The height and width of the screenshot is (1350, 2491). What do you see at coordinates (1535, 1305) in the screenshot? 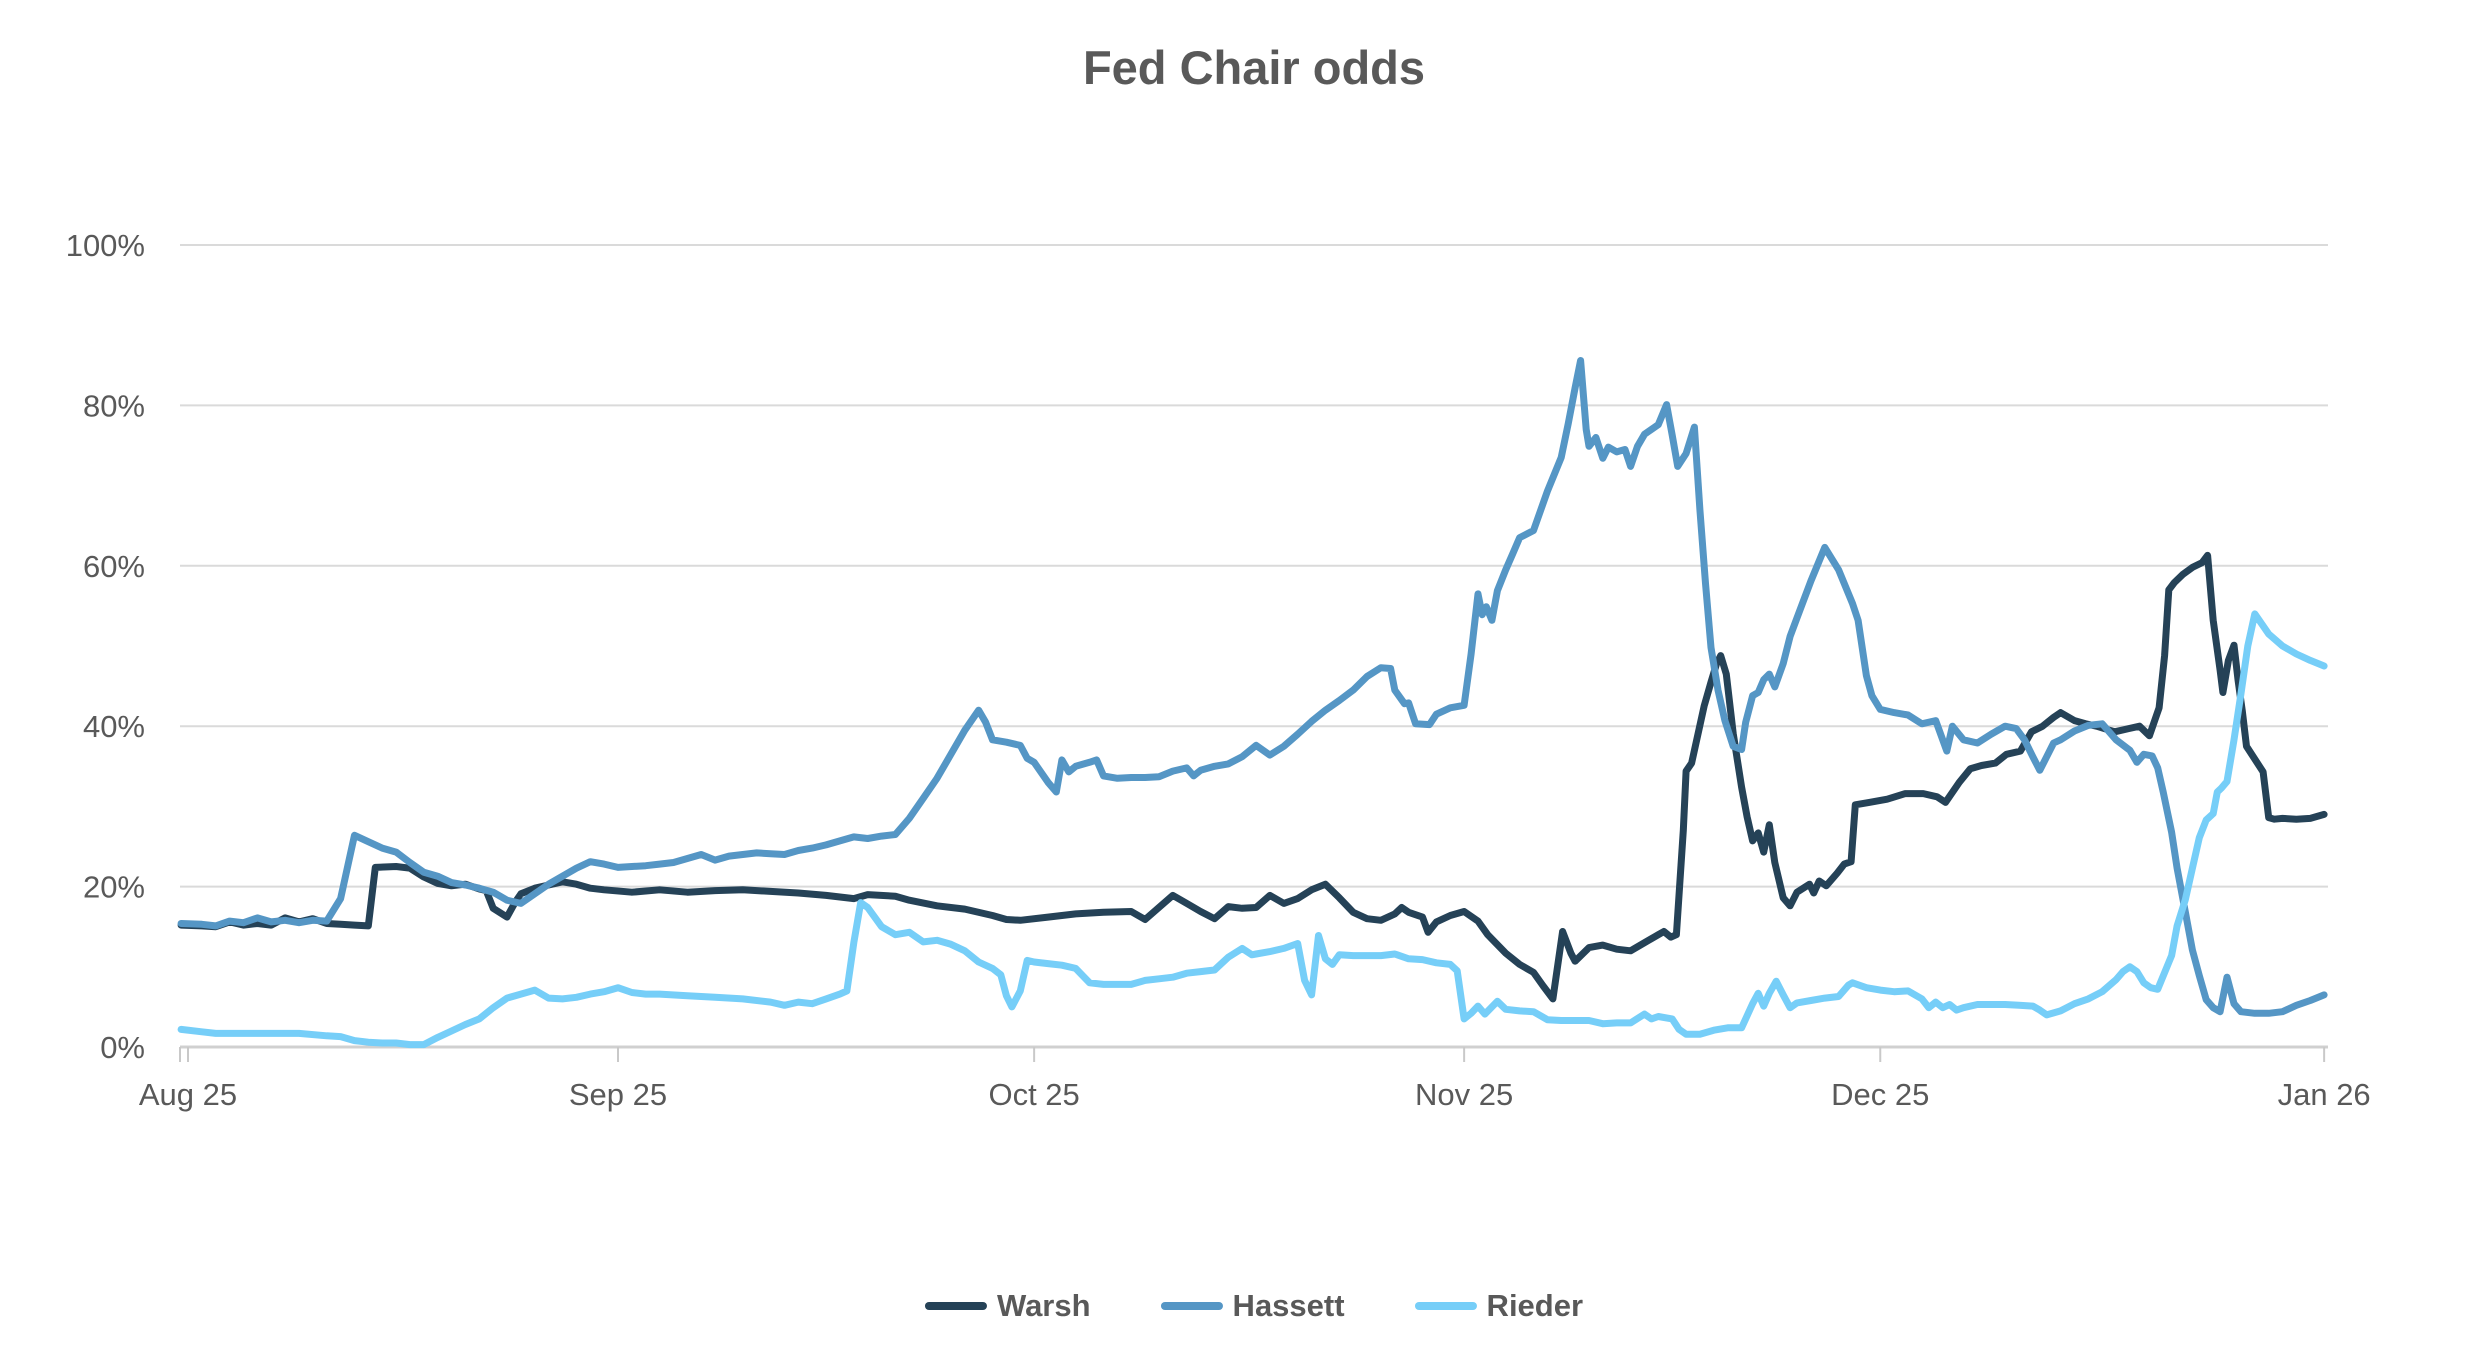
I see `legend-label-rieder: Rieder` at bounding box center [1535, 1305].